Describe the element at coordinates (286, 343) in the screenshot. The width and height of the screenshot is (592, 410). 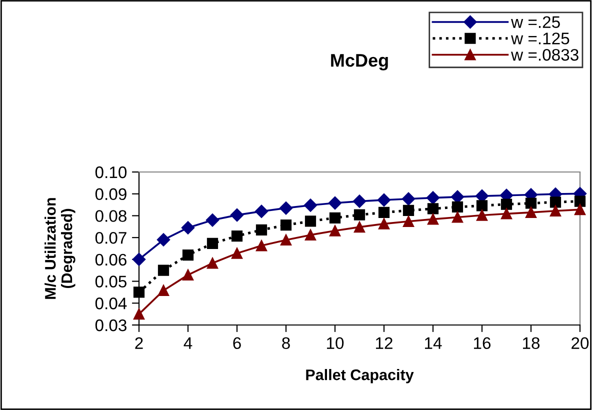
I see `x-tick-label: 8` at that location.